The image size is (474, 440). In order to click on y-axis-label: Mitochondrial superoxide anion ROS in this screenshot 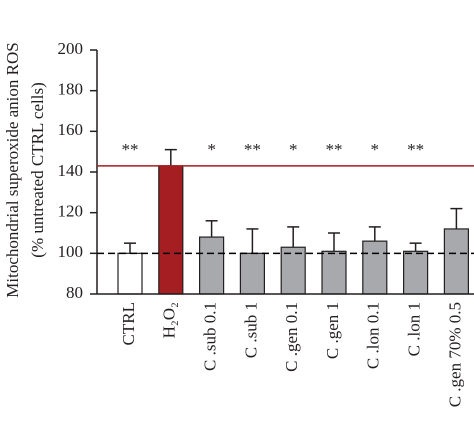, I will do `click(12, 169)`.